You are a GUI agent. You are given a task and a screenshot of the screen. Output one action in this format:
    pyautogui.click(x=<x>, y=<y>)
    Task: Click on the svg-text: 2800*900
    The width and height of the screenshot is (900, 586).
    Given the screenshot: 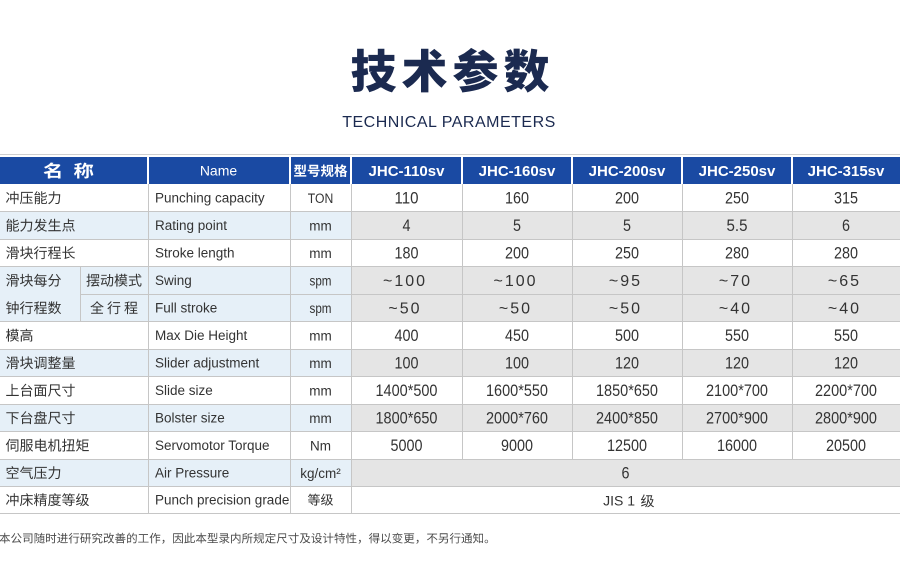 What is the action you would take?
    pyautogui.click(x=846, y=418)
    